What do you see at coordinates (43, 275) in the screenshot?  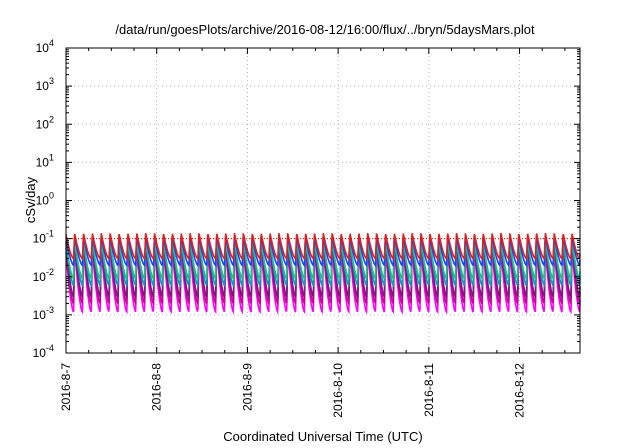 I see `y-tick-label: 10⁻²` at bounding box center [43, 275].